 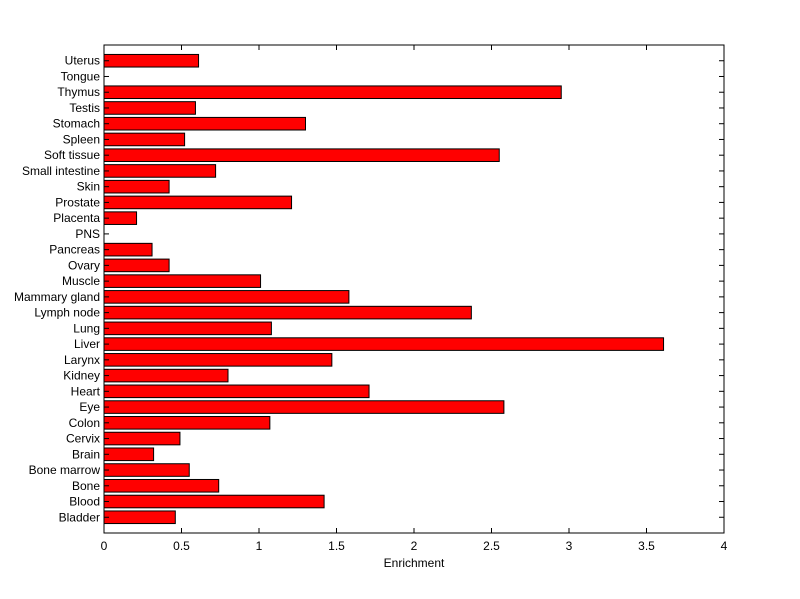 What do you see at coordinates (569, 546) in the screenshot?
I see `x-tick-label: 3` at bounding box center [569, 546].